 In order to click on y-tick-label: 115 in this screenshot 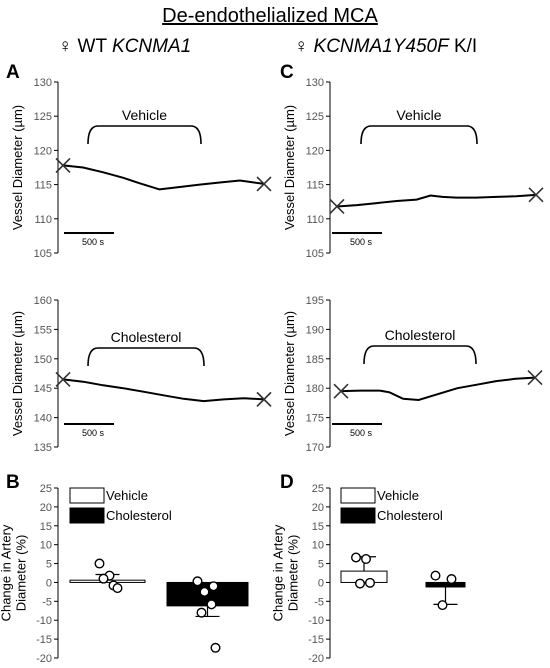, I will do `click(315, 186)`.